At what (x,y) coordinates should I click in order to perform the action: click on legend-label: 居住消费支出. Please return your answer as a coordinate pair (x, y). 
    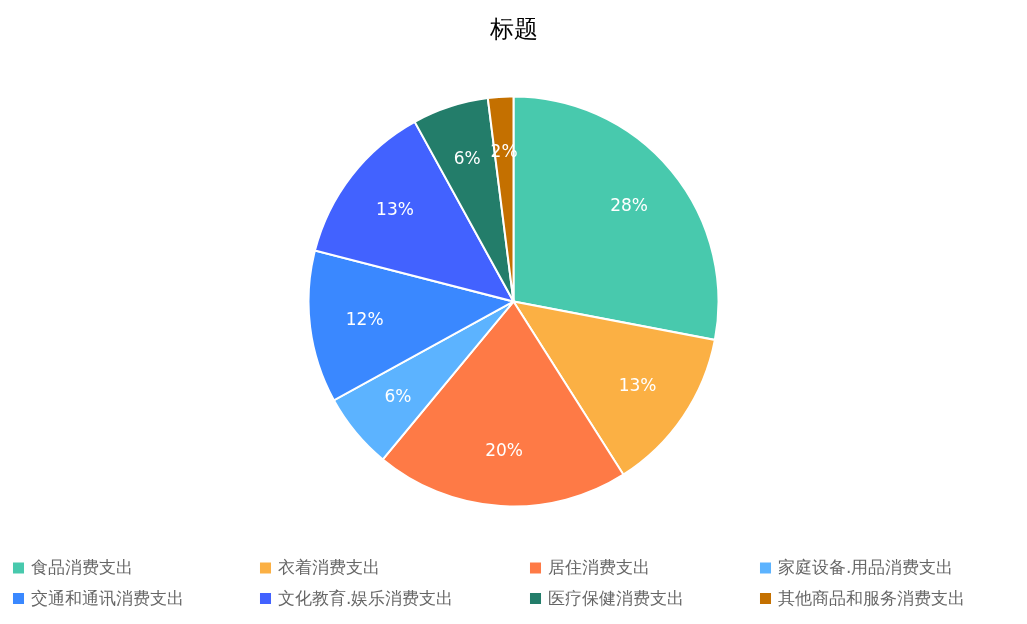
    Looking at the image, I should click on (599, 566).